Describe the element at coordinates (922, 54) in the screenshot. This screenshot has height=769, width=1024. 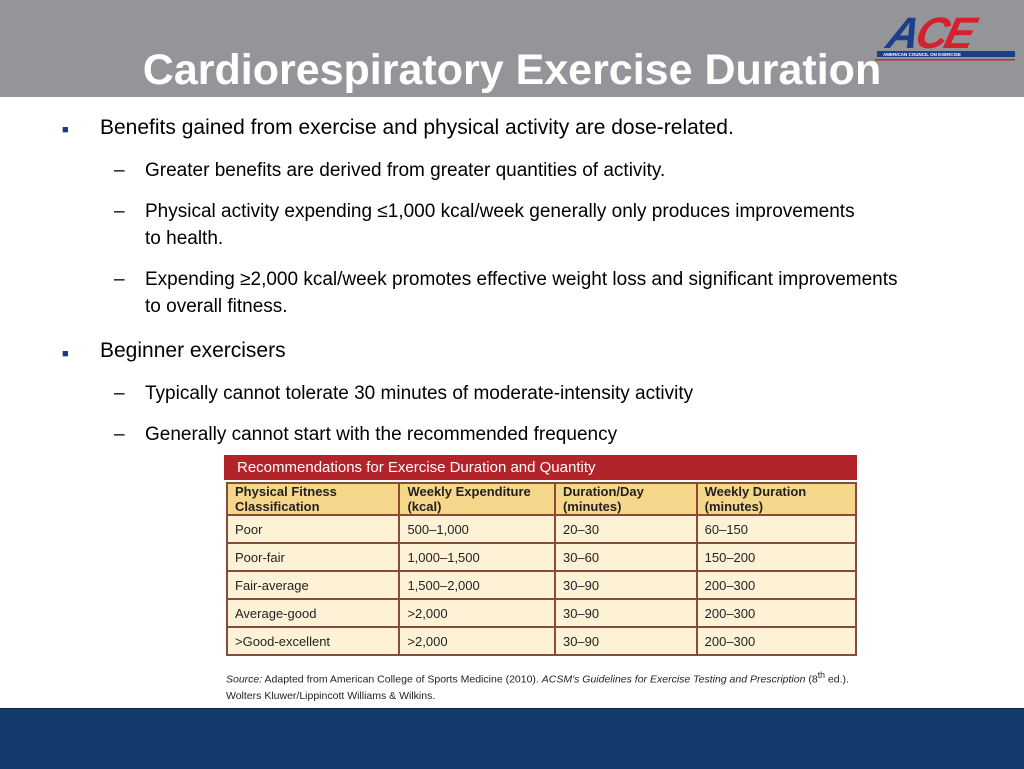
I see `logo-tagline: AMERICAN COUNCIL ON EXERCISE` at that location.